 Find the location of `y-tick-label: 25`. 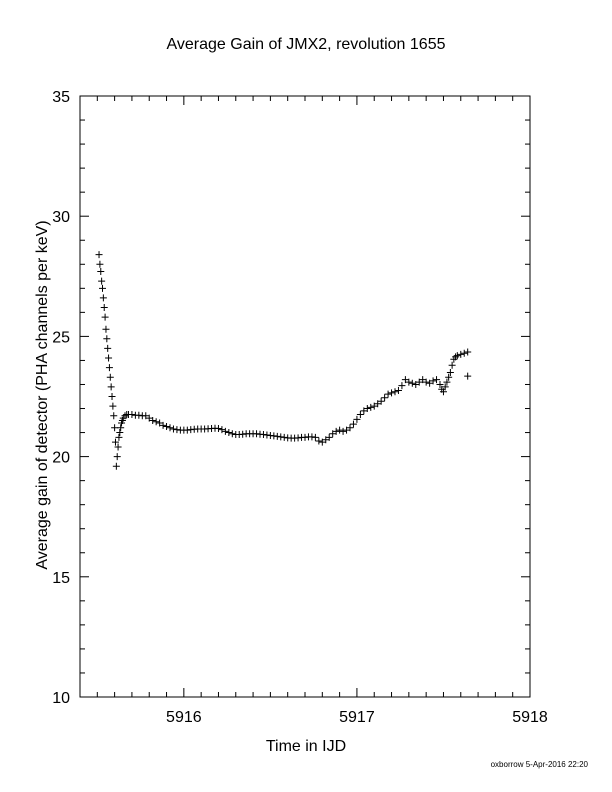

y-tick-label: 25 is located at coordinates (61, 337).